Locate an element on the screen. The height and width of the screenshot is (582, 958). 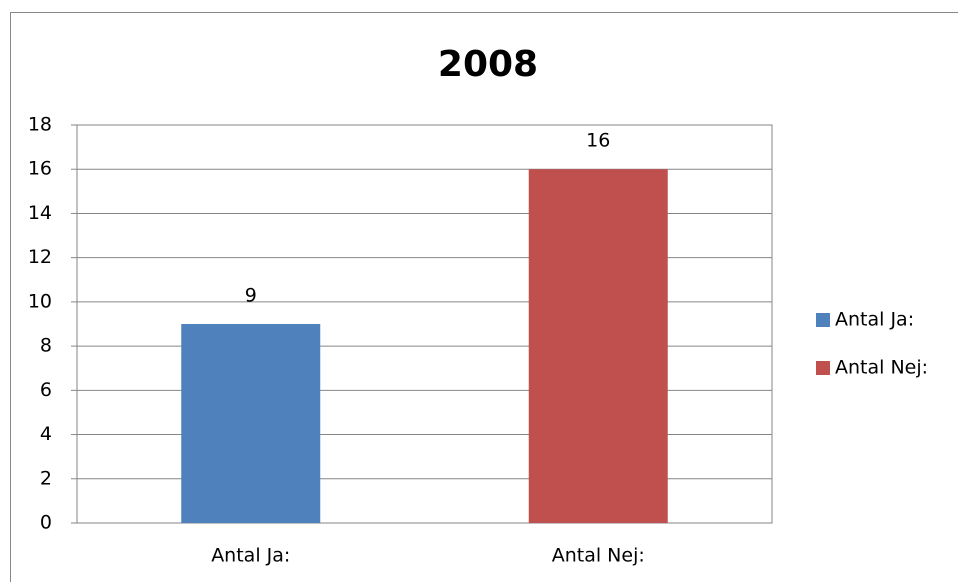
y-tick-label: 2 is located at coordinates (46, 478).